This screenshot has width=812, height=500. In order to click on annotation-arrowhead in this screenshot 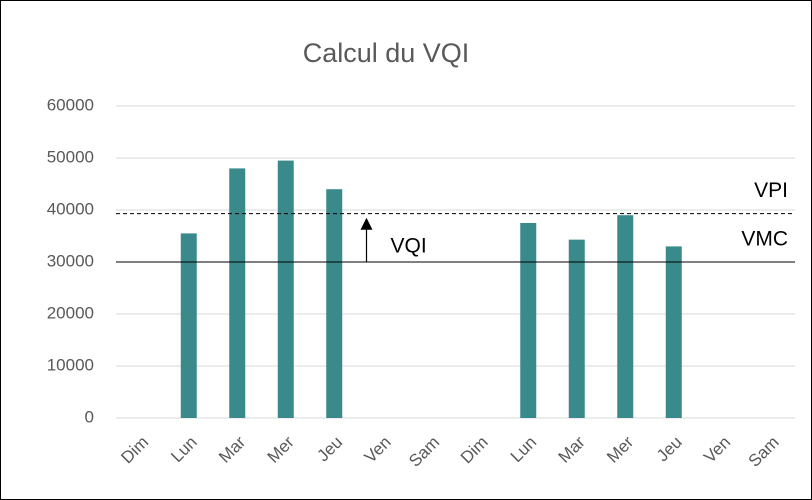, I will do `click(366, 223)`.